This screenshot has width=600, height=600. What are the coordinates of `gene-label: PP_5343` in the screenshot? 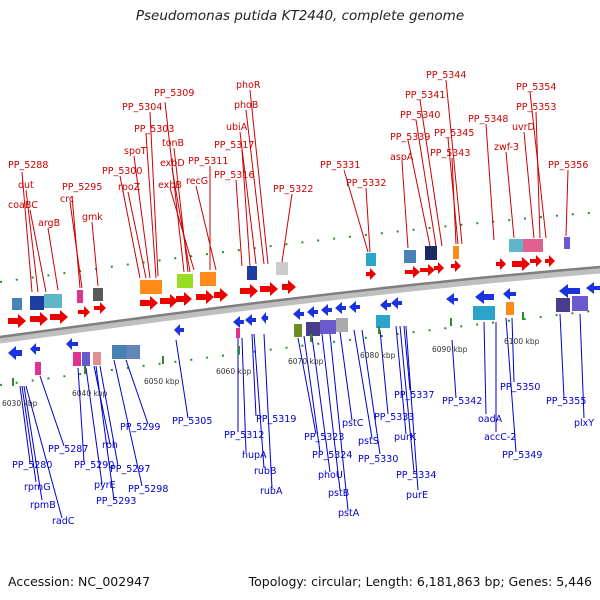 It's located at (450, 153).